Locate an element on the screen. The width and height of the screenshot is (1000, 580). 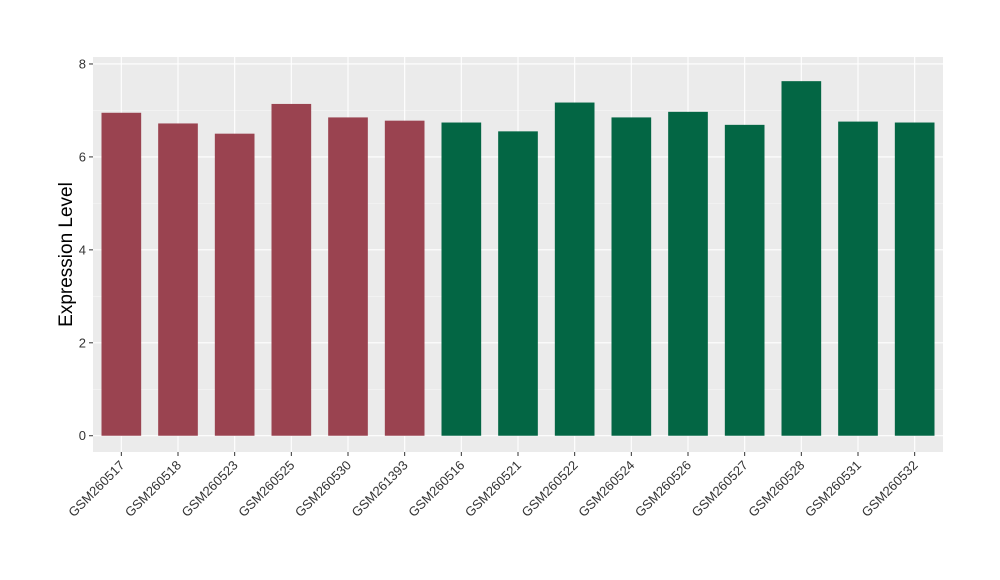
bar-GSM260517 is located at coordinates (121, 274).